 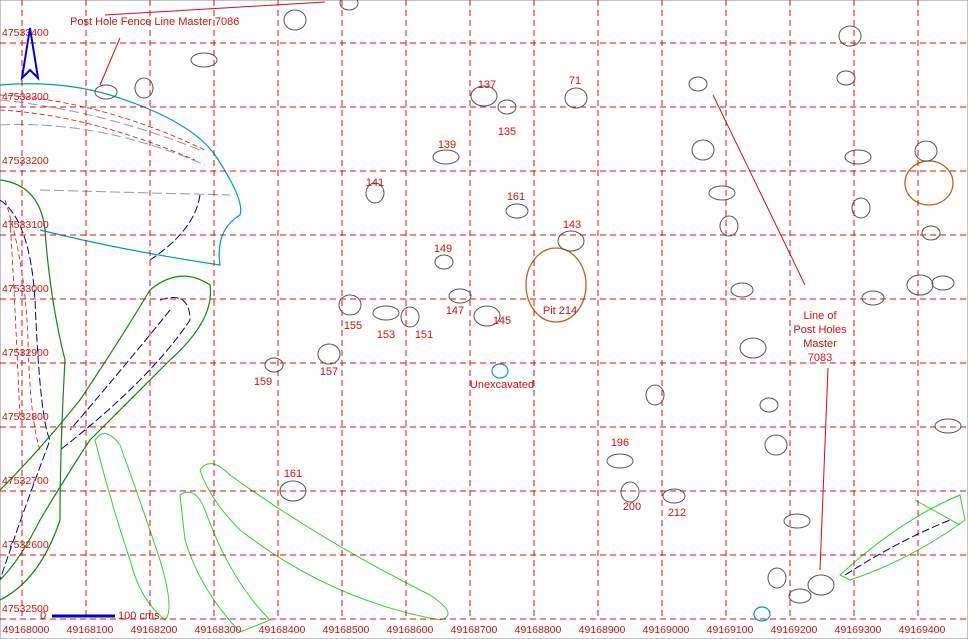 I want to click on y-coordinate: 47533200, so click(x=25, y=161).